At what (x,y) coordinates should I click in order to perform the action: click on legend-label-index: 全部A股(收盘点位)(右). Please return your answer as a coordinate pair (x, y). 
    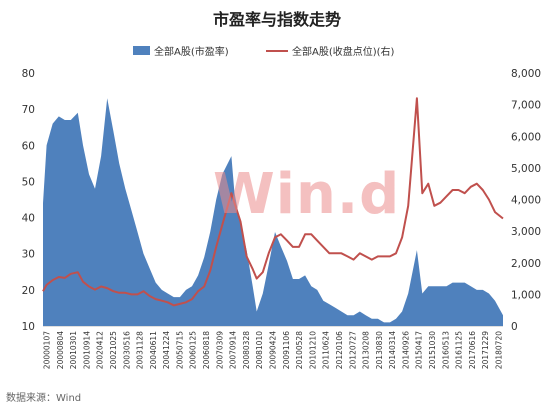
    Looking at the image, I should click on (343, 52).